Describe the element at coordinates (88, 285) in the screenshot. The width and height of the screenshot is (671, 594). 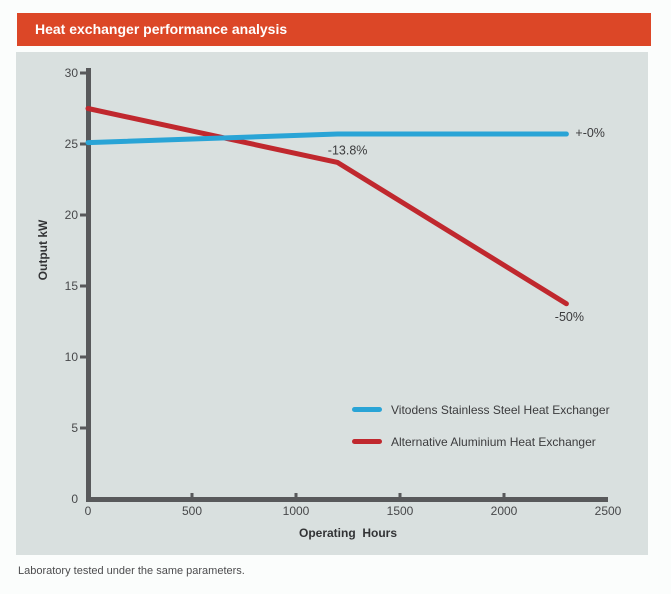
I see `y-axis-line` at that location.